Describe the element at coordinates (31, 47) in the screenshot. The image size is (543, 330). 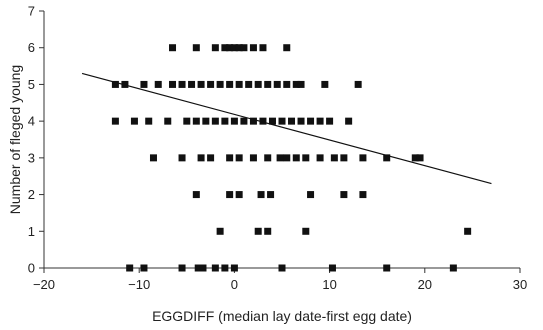
I see `y-tick-label: 6` at that location.